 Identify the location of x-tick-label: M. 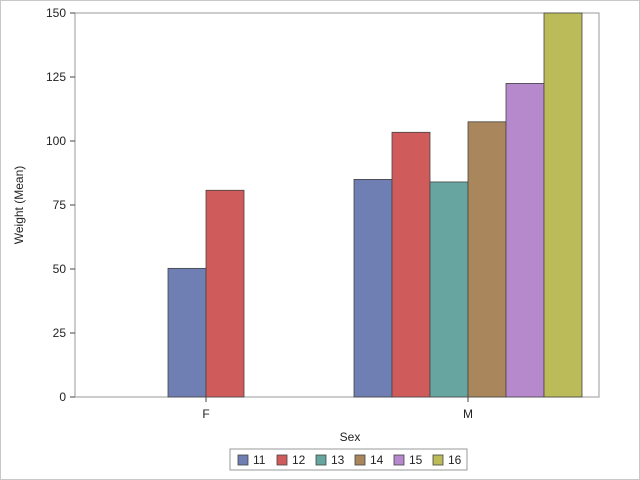
(468, 414).